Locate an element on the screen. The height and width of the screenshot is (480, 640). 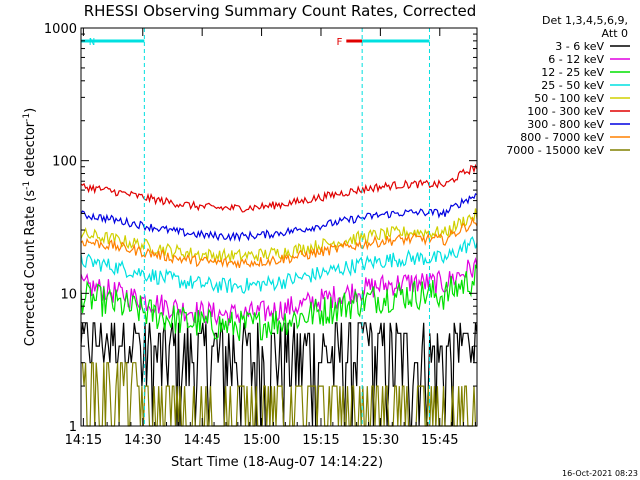
x-tick-label-6: 15:45 is located at coordinates (439, 440).